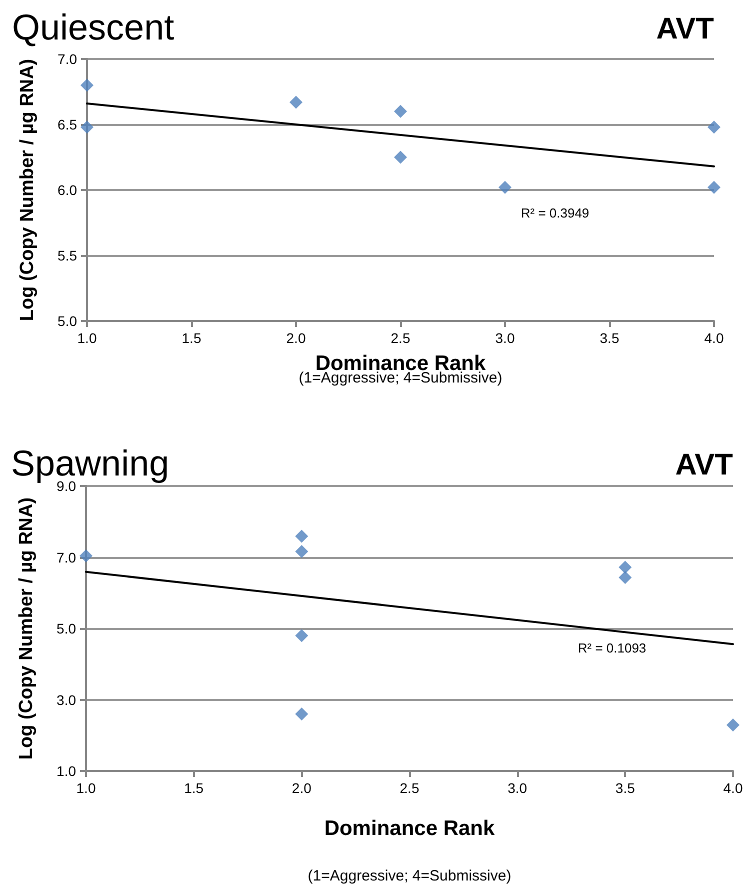 The image size is (748, 886). I want to click on y-tick-label: 6.5, so click(68, 124).